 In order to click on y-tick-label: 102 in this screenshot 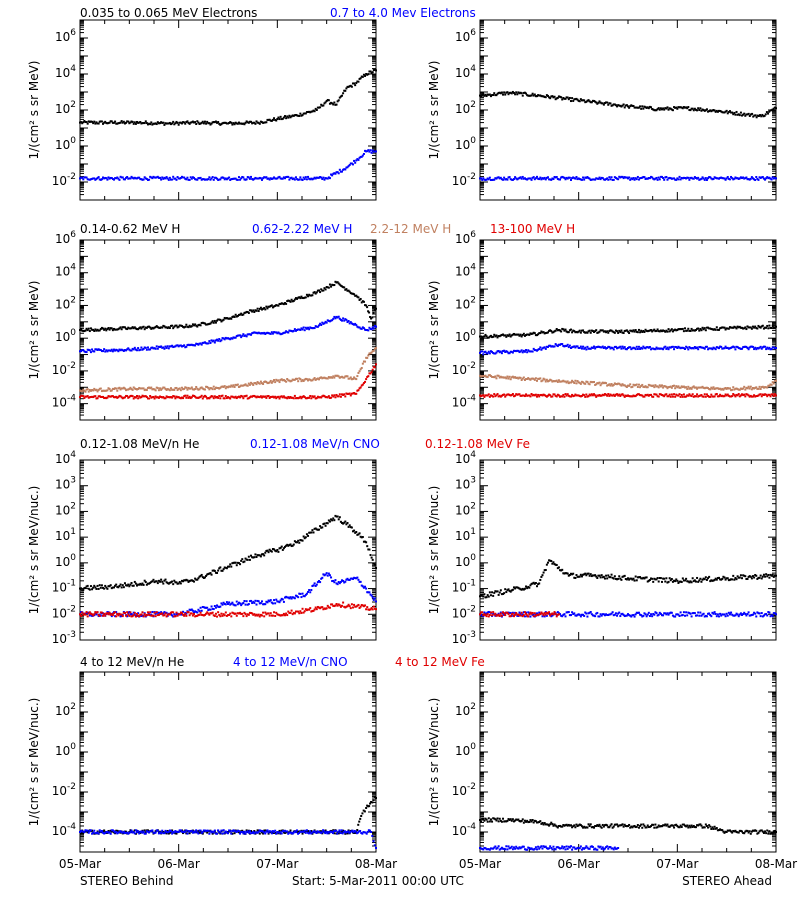, I will do `click(465, 108)`.